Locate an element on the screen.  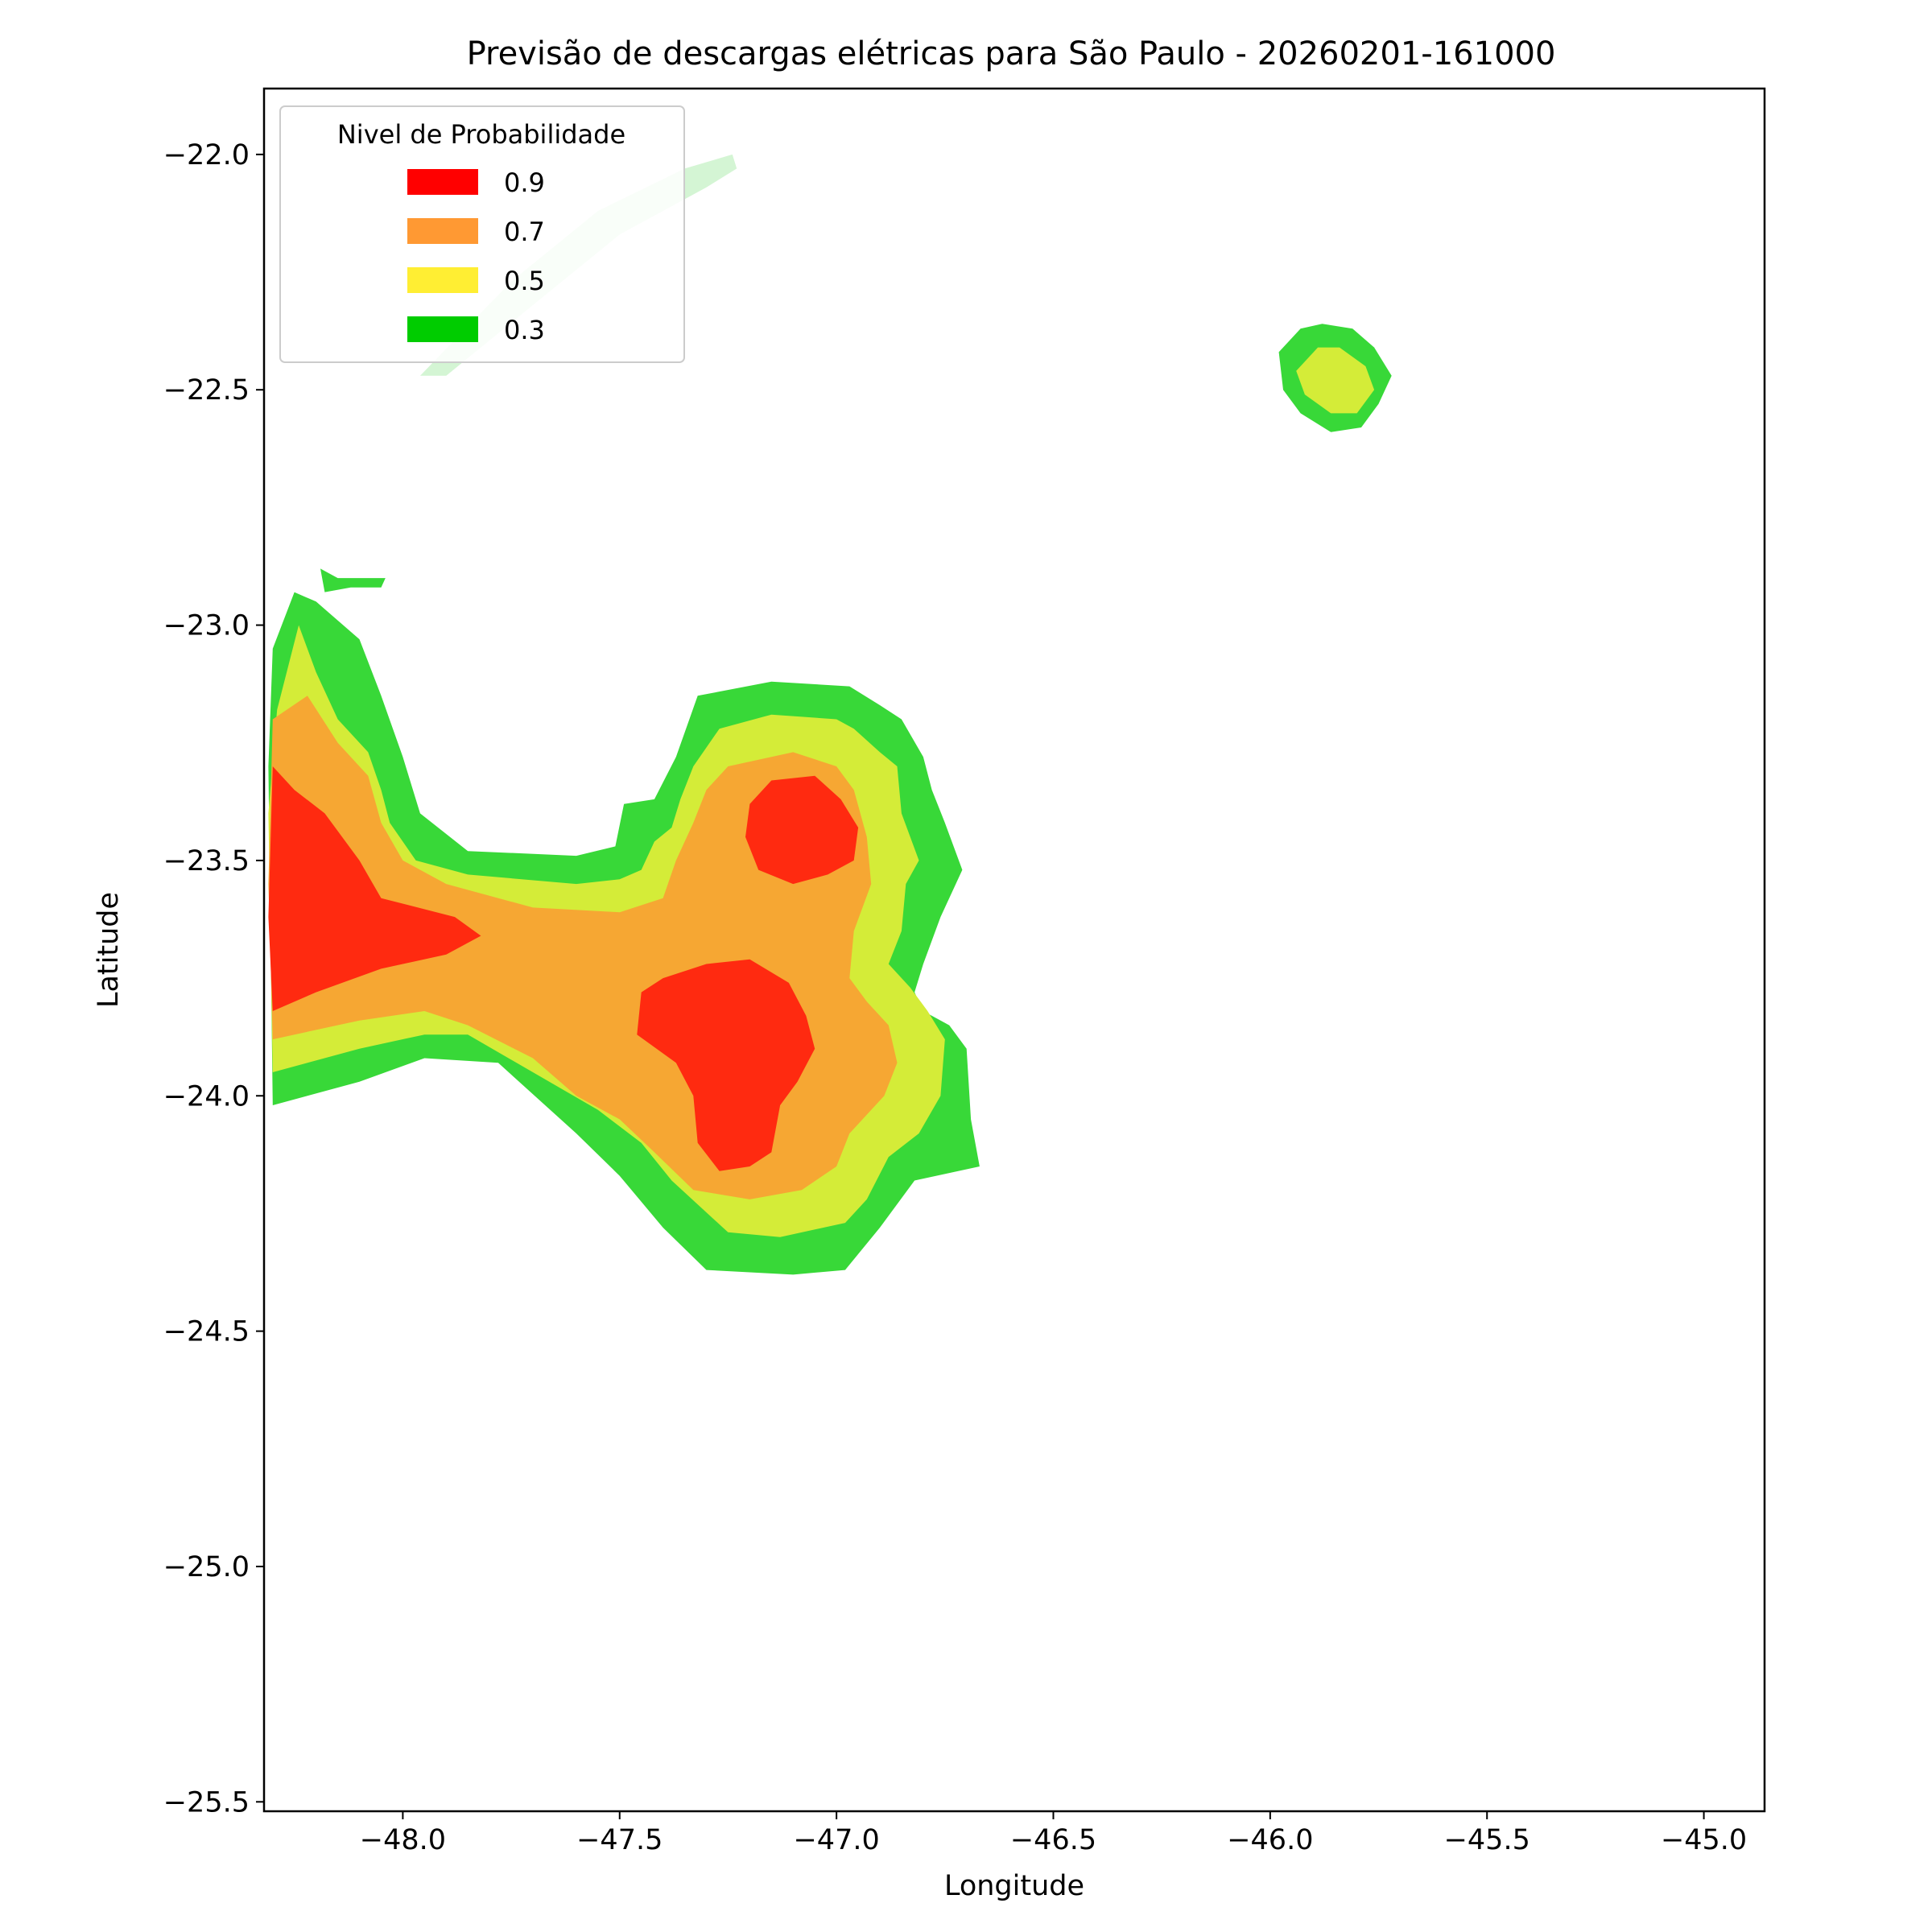
legend-label-0-5: 0.5 is located at coordinates (524, 281).